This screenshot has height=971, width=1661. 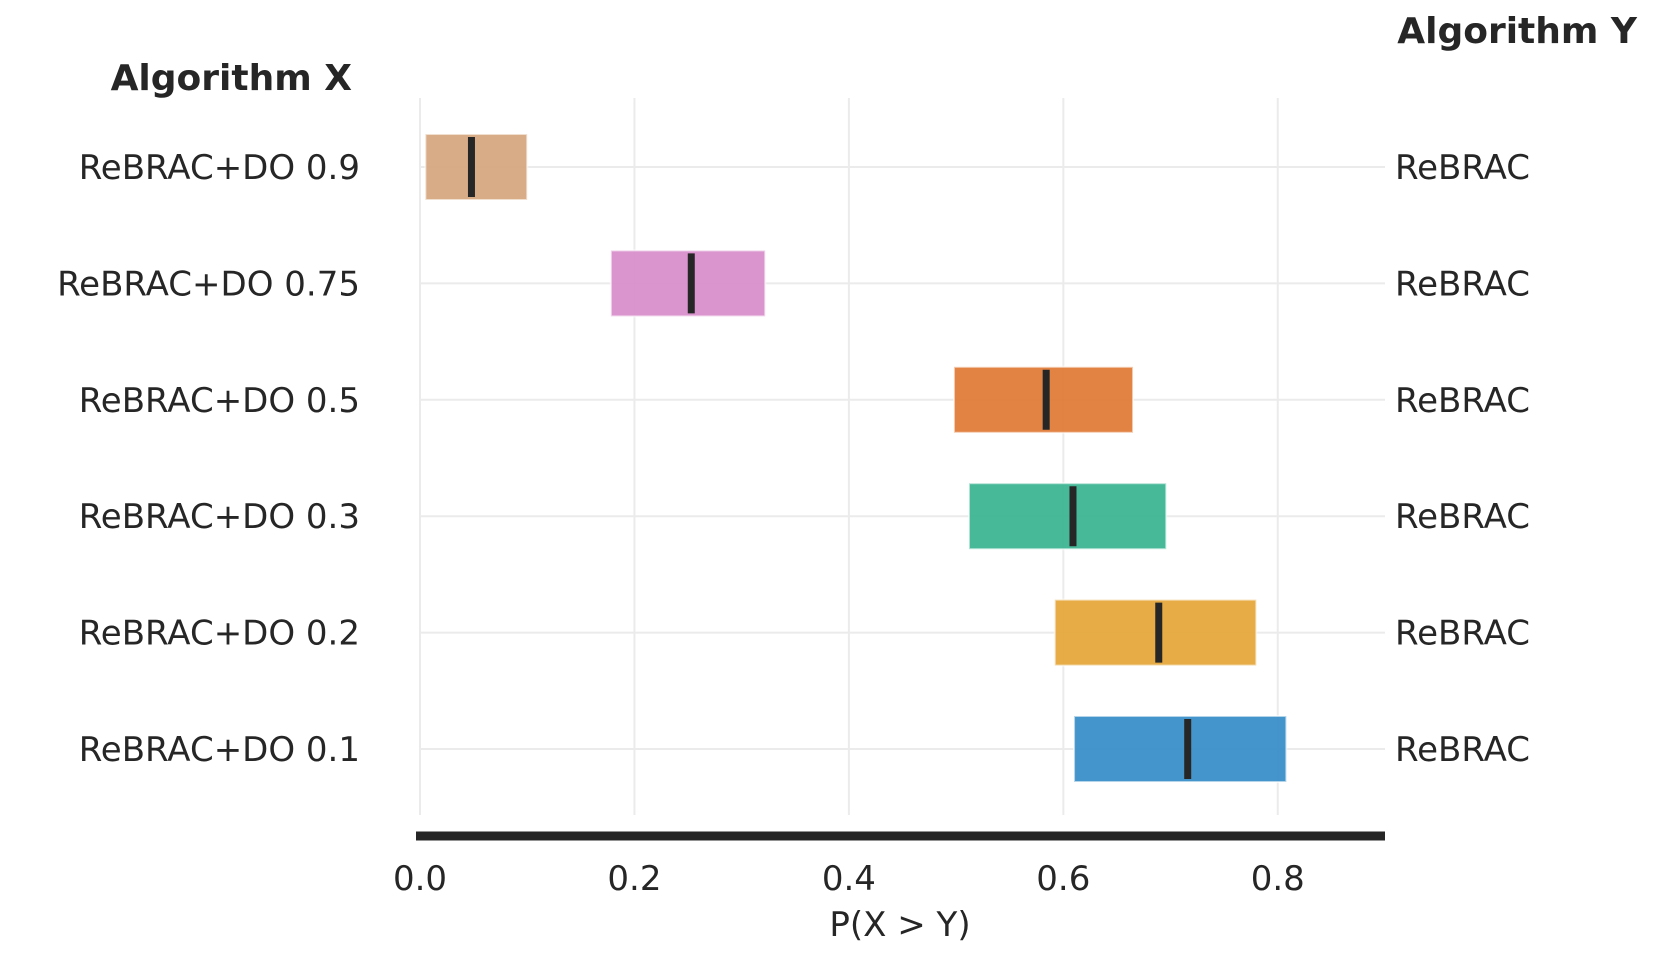 I want to click on algorithm-x-label: ReBRAC+DO 0.1, so click(x=219, y=750).